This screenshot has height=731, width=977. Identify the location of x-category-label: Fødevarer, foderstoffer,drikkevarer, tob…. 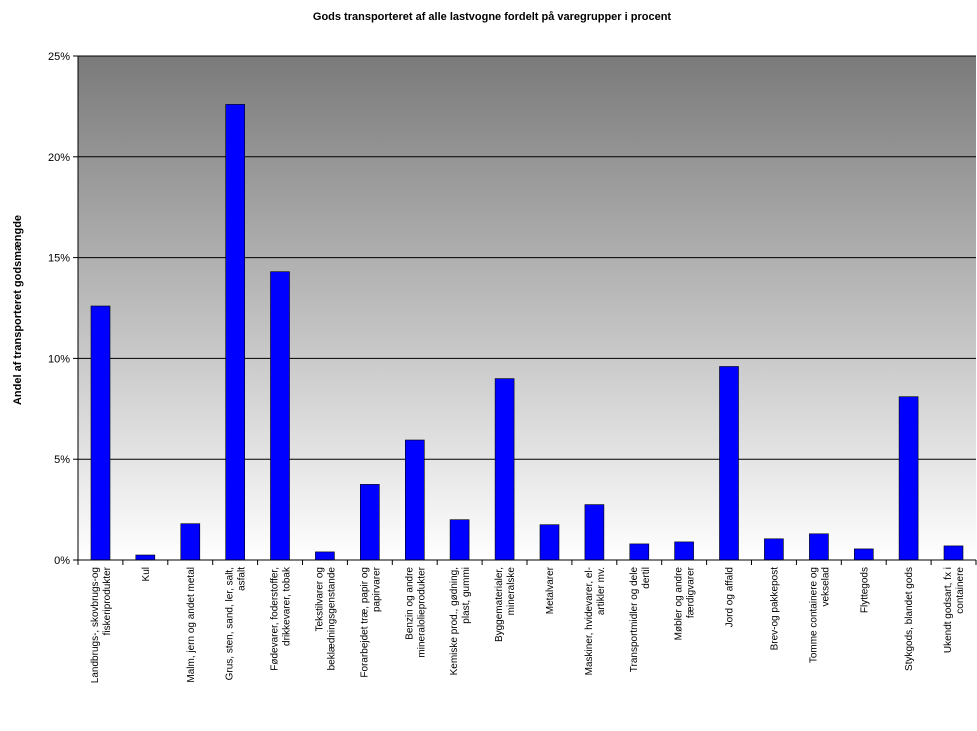
(281, 618).